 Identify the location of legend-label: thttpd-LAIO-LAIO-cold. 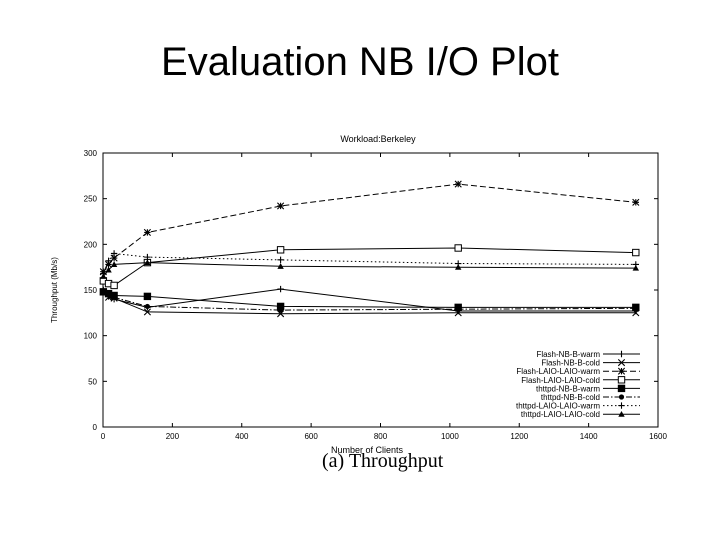
(560, 414).